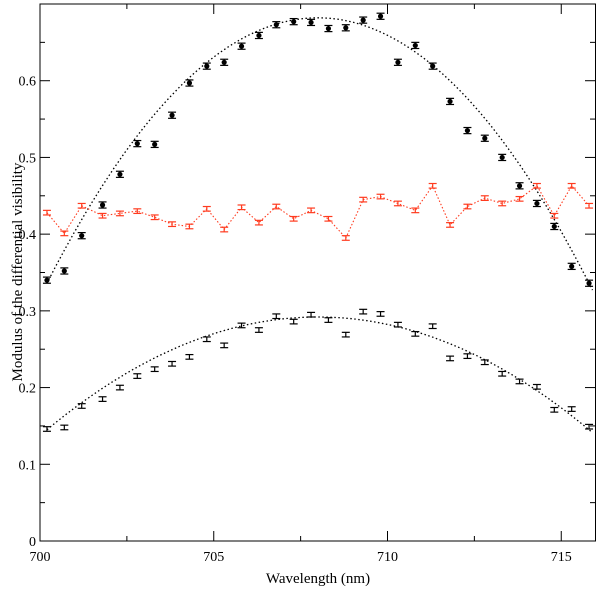 The width and height of the screenshot is (596, 592). I want to click on x-tick-label: 700, so click(40, 557).